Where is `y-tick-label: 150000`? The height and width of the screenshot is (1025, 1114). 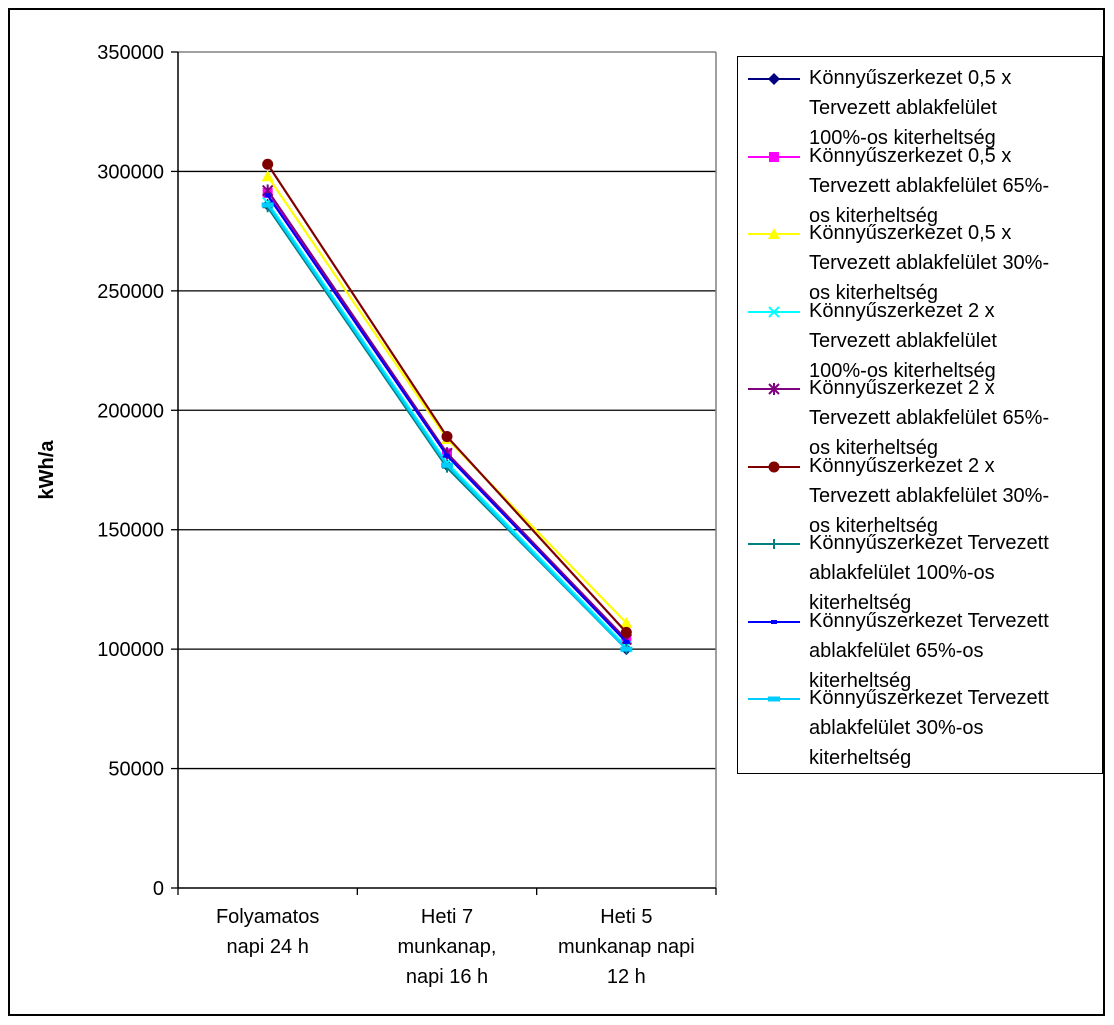 y-tick-label: 150000 is located at coordinates (130, 531).